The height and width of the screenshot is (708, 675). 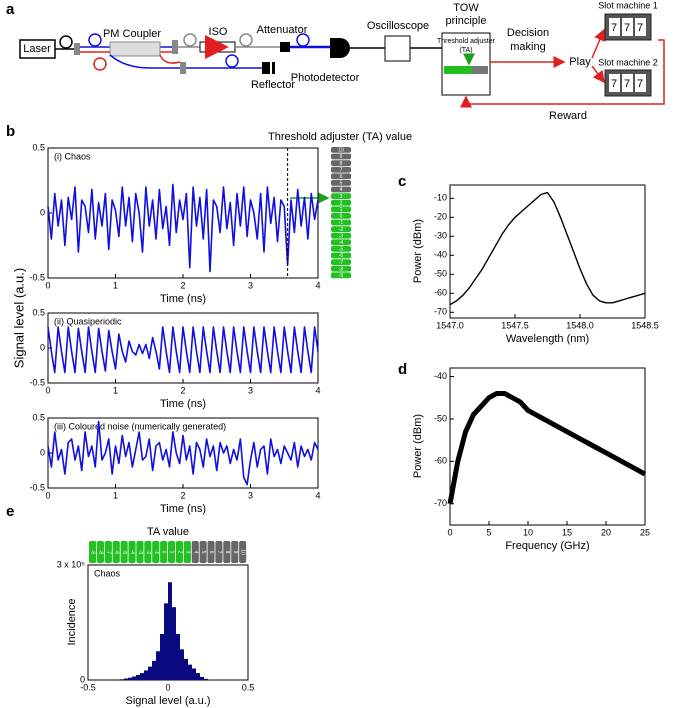 What do you see at coordinates (124, 552) in the screenshot?
I see `ta-label: -5` at bounding box center [124, 552].